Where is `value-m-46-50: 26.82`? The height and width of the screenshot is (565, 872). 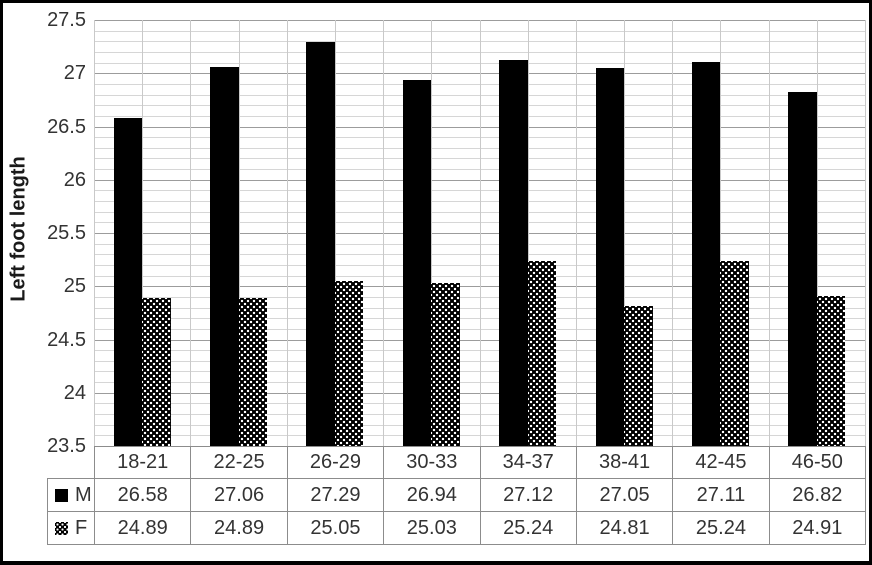
value-m-46-50: 26.82 is located at coordinates (817, 495).